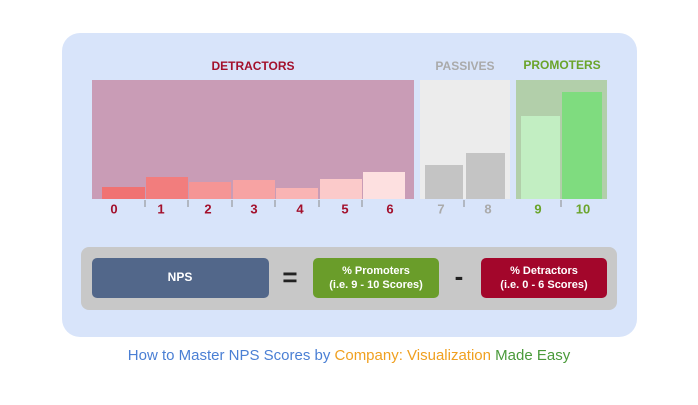 The width and height of the screenshot is (698, 405). What do you see at coordinates (583, 208) in the screenshot?
I see `score-label: 10` at bounding box center [583, 208].